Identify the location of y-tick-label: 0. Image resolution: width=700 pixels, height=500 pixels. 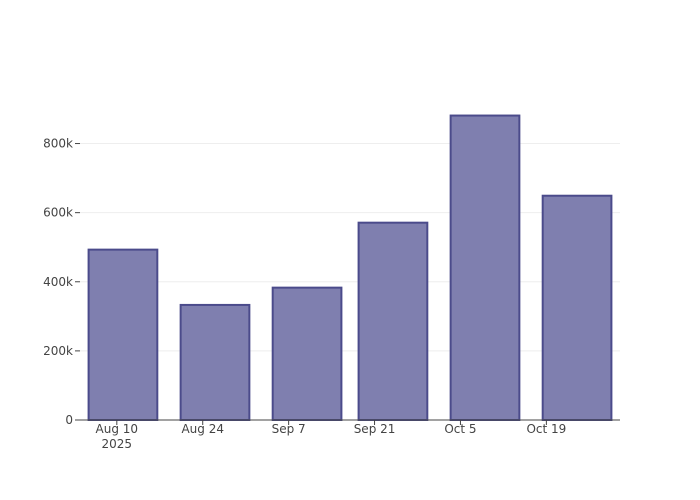
(69, 420).